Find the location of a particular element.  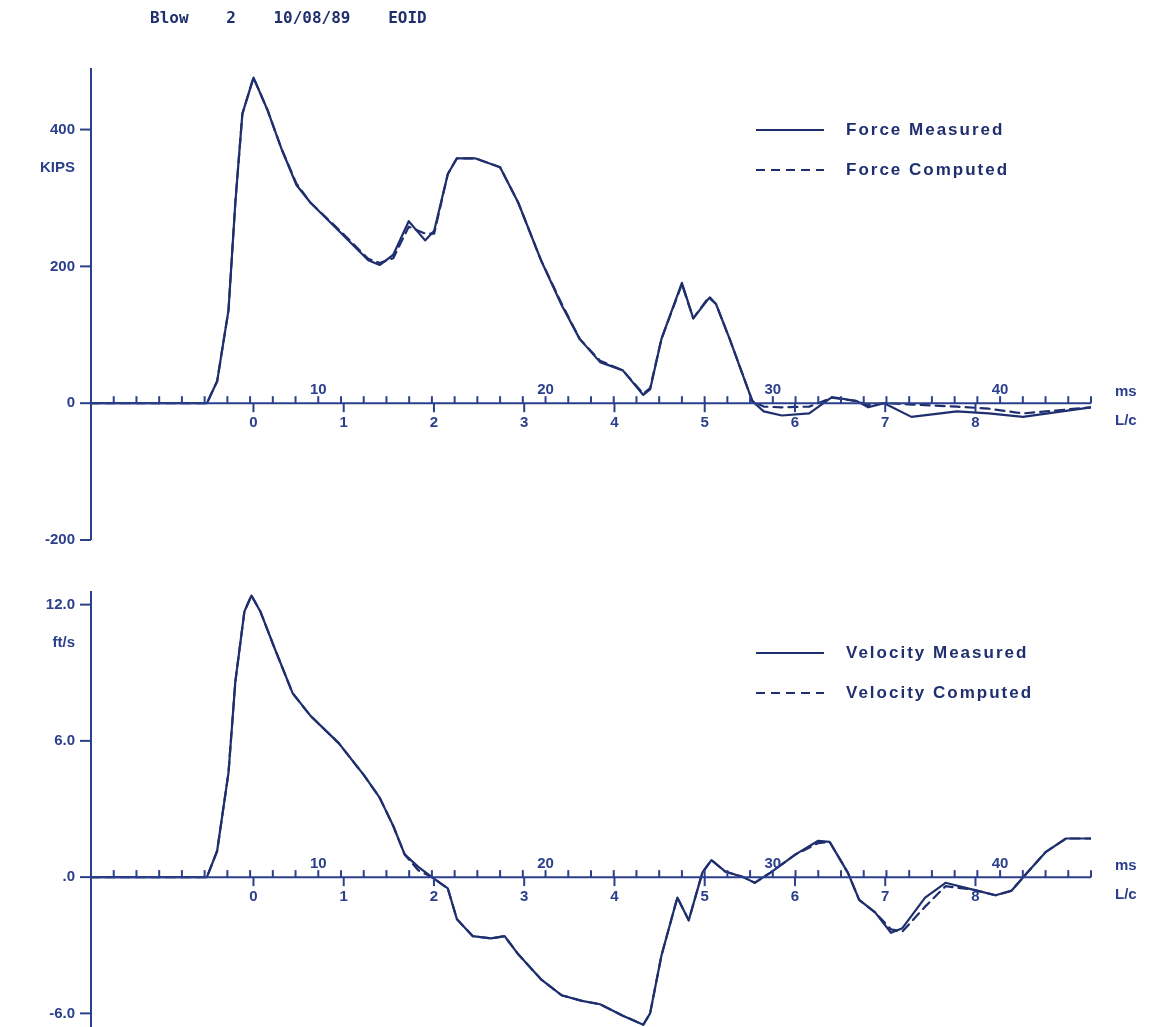

y-tick-label: 0 is located at coordinates (70, 402).